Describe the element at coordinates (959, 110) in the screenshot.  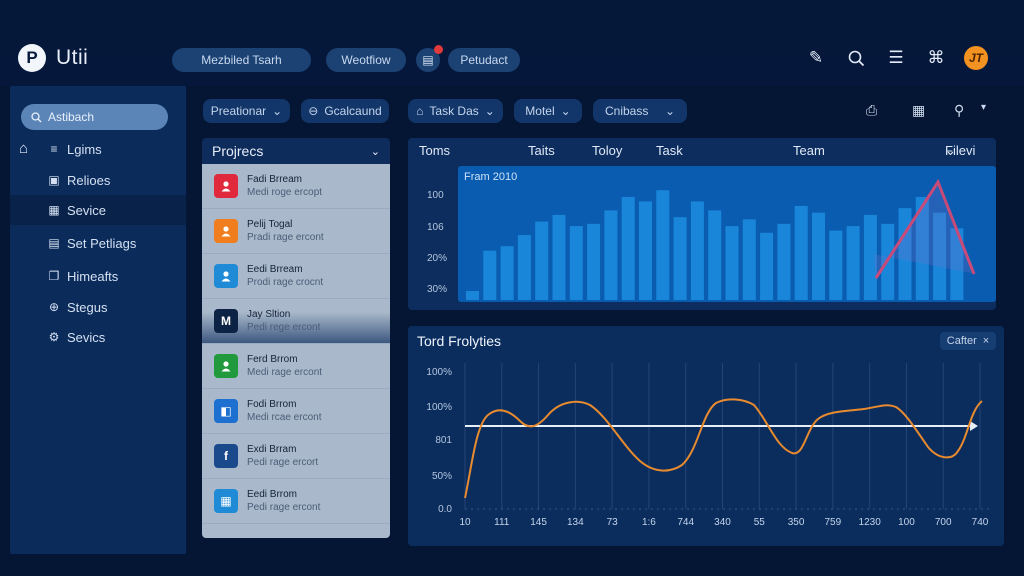
I see `add-user-icon: ⚲` at that location.